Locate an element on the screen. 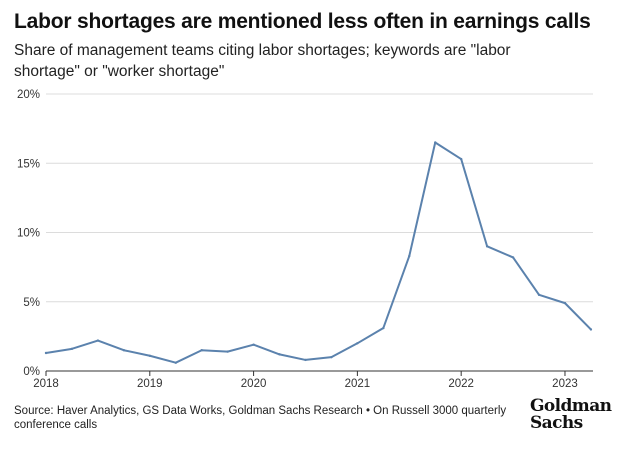 This screenshot has width=622, height=452. y-tick-label: 0% is located at coordinates (31, 372).